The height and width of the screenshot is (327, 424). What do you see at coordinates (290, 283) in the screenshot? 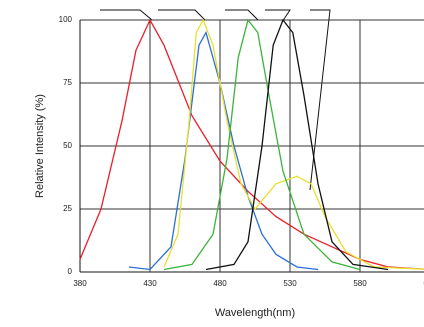
I see `x-tick-label: 530` at bounding box center [290, 283].